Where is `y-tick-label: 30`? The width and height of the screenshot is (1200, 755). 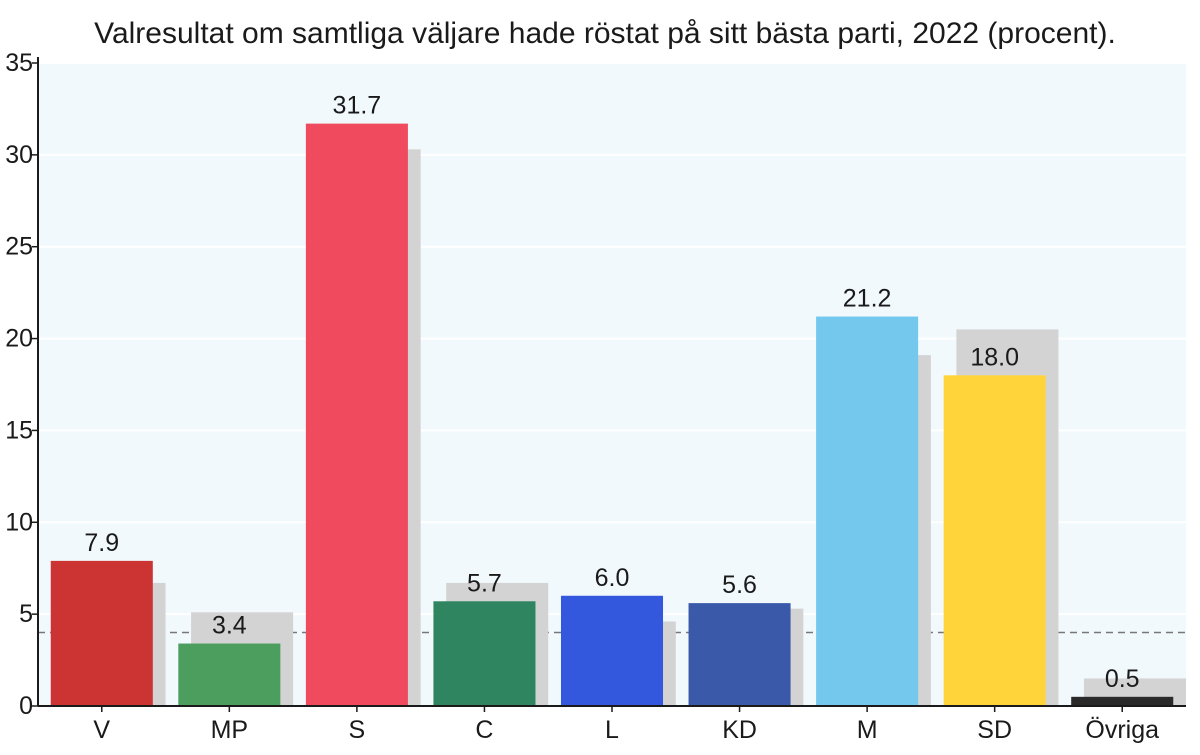
y-tick-label: 30 is located at coordinates (19, 155).